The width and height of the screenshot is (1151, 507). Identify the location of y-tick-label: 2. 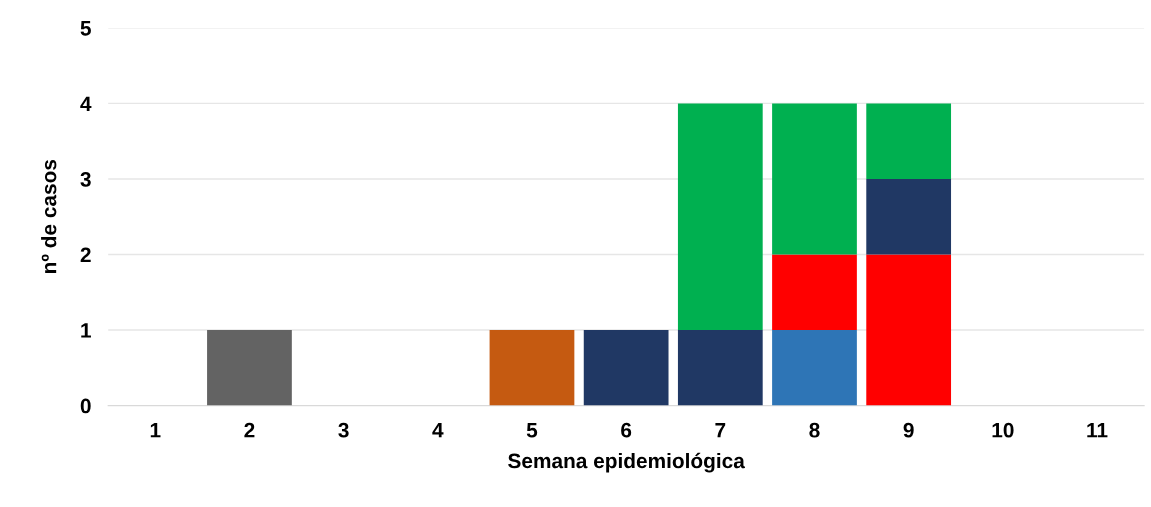
(85, 255).